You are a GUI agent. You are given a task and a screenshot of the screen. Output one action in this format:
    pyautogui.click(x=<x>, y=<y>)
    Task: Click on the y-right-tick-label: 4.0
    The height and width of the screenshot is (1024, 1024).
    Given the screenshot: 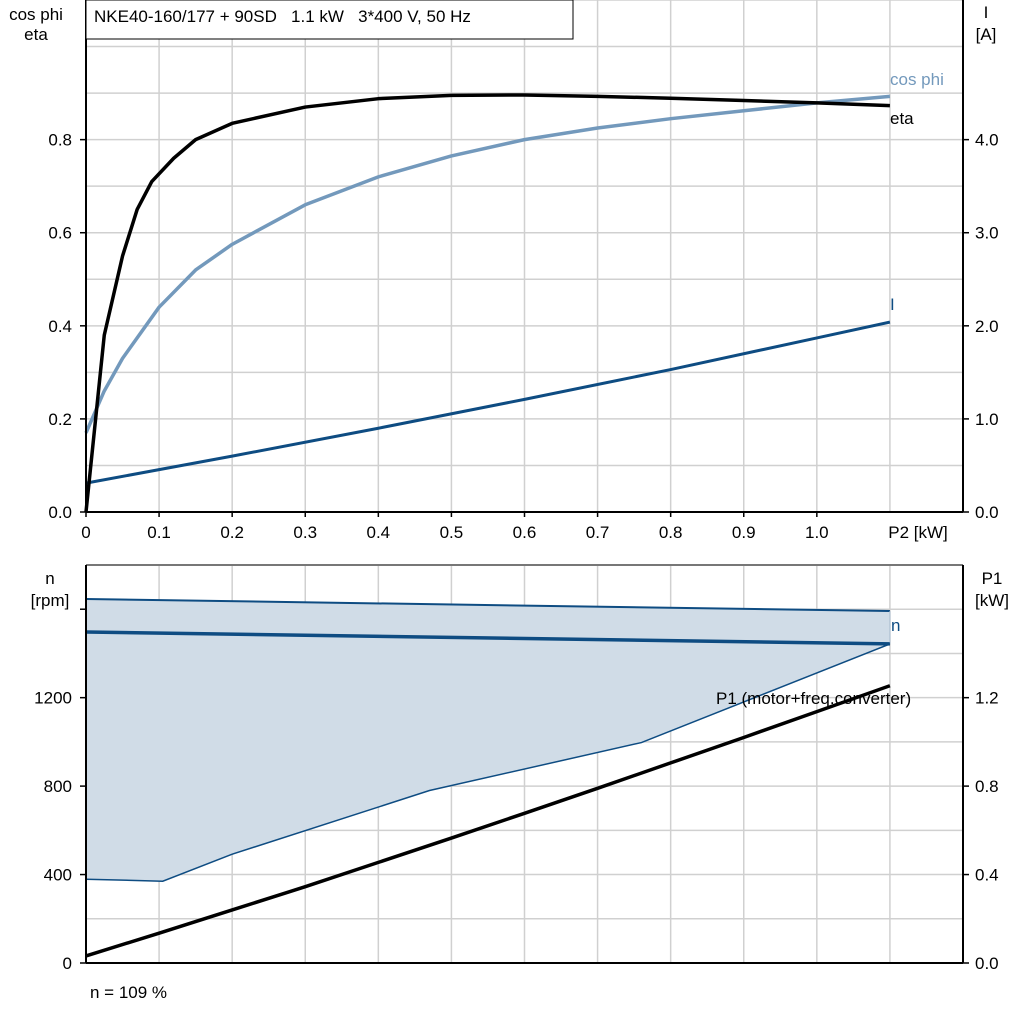 What is the action you would take?
    pyautogui.click(x=987, y=140)
    